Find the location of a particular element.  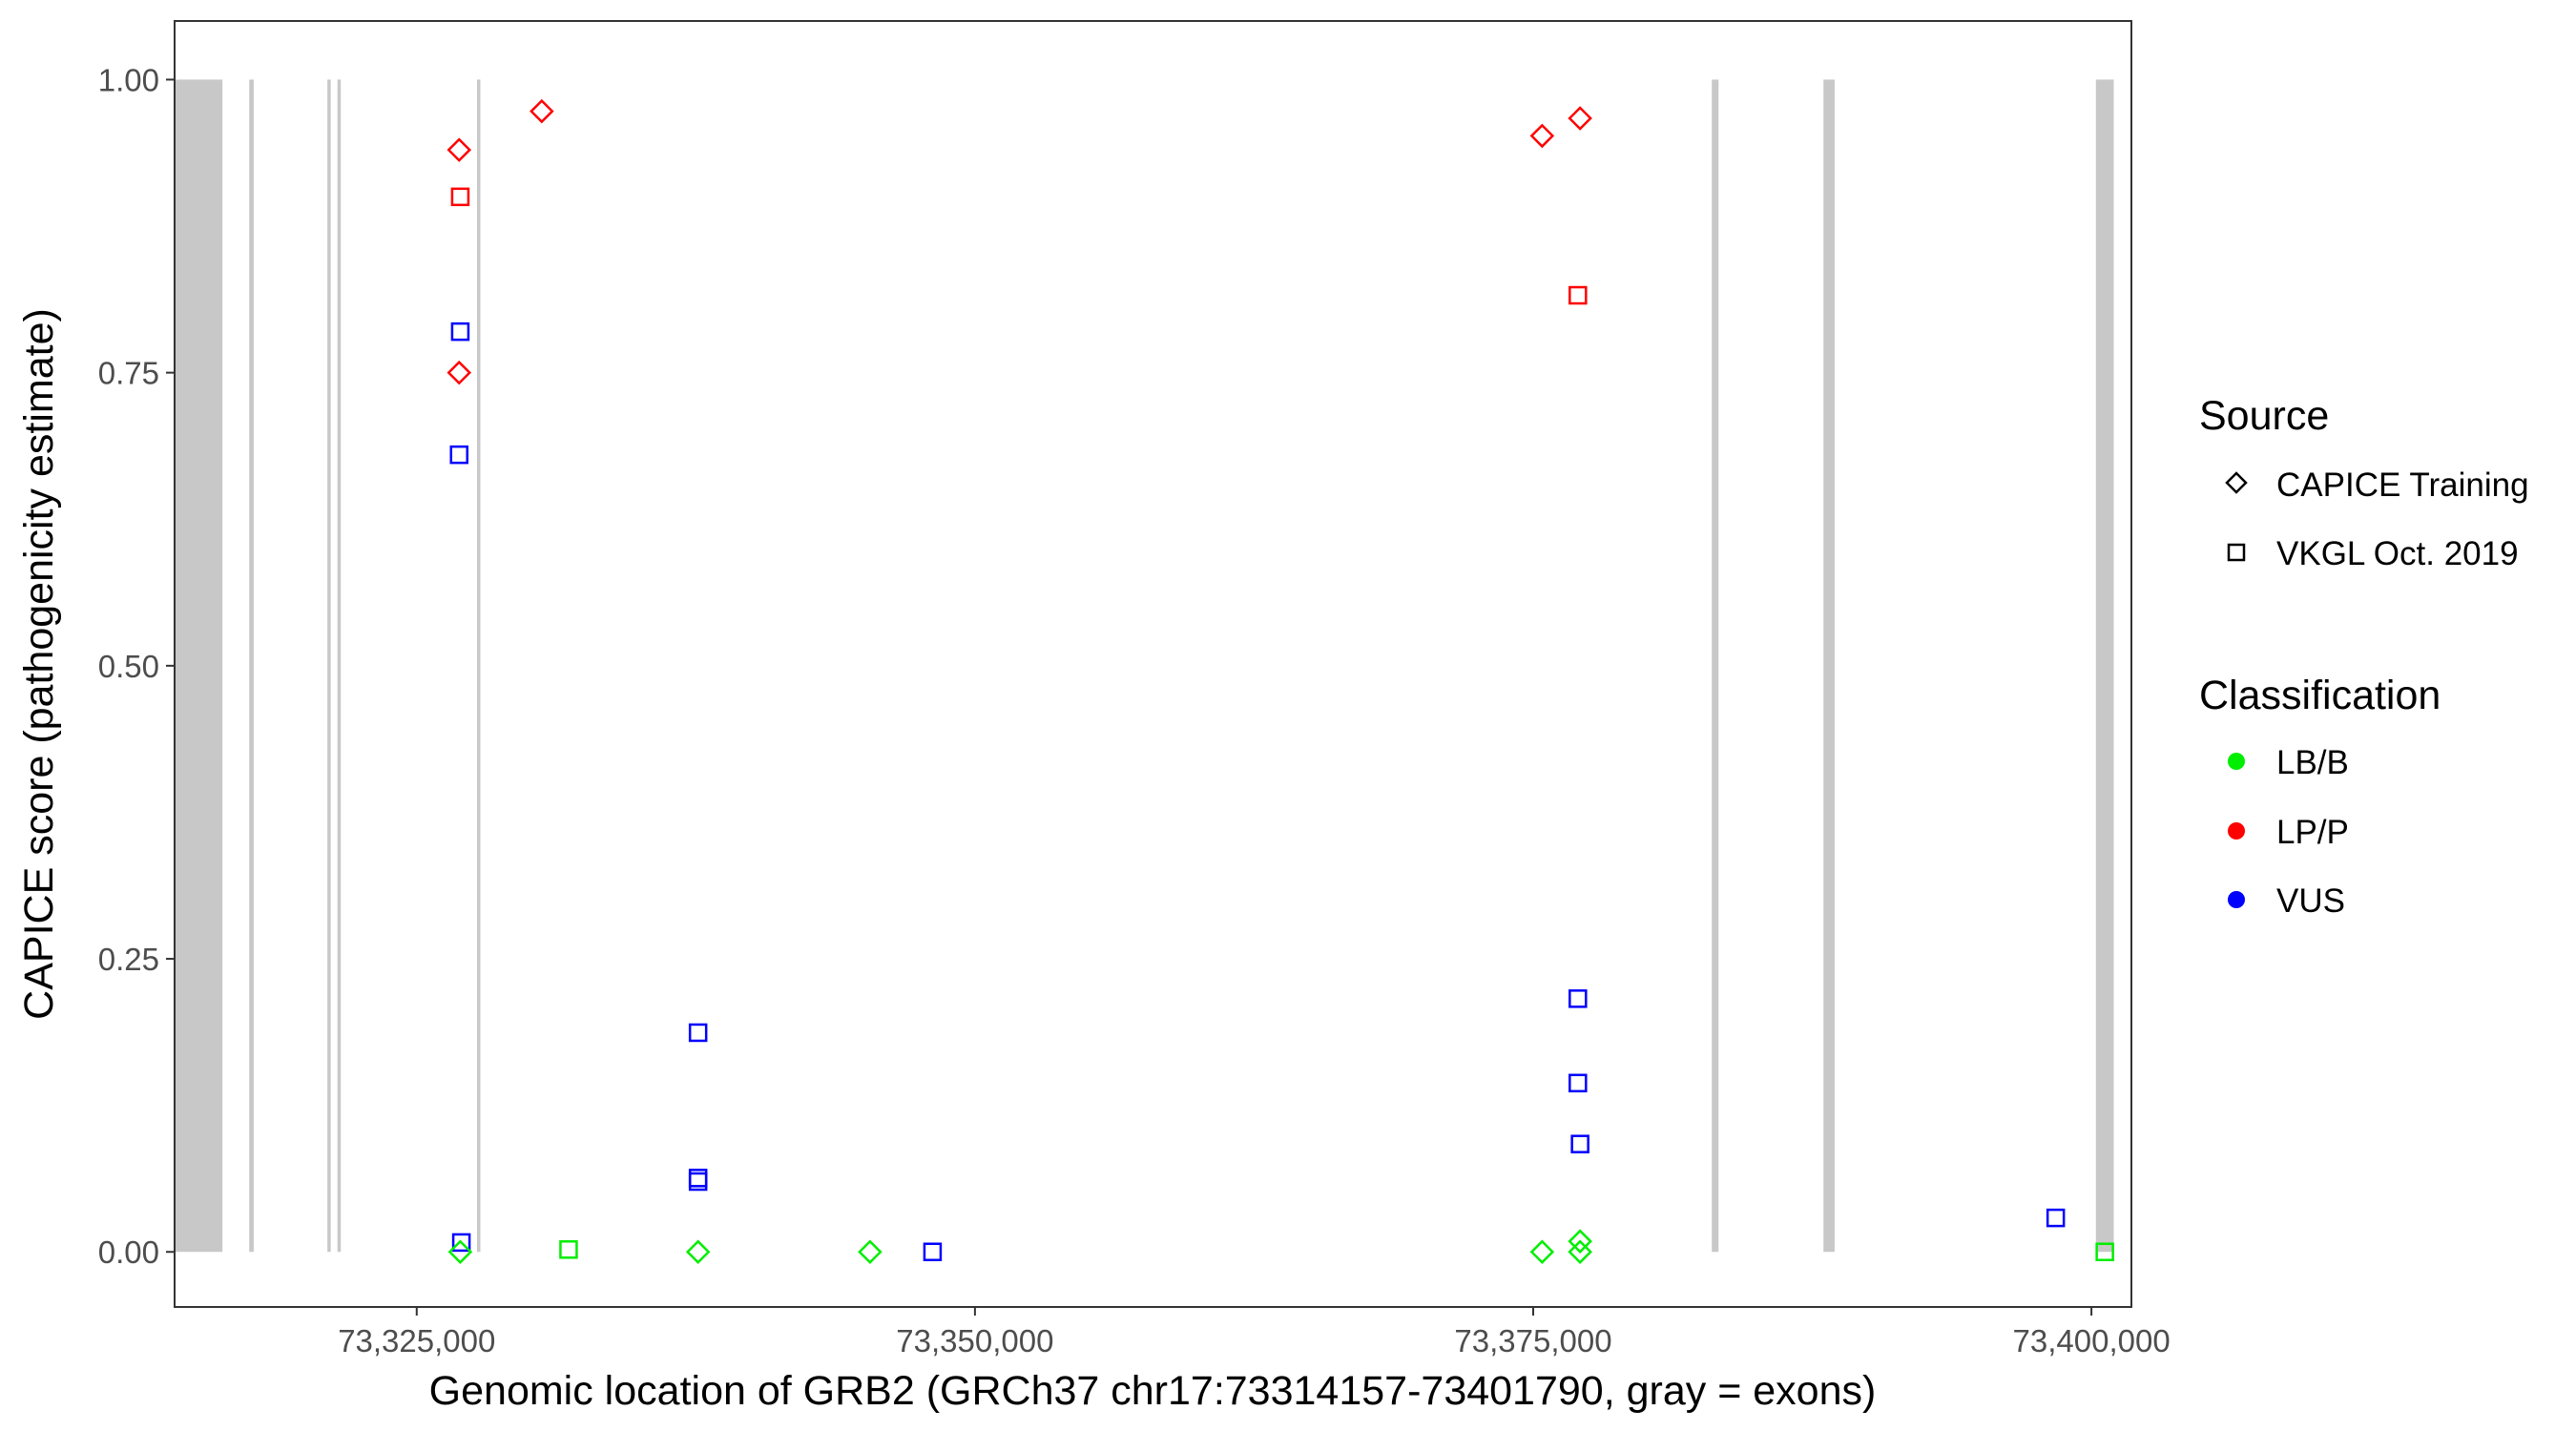

legend-item-lpp: LP/P is located at coordinates (2288, 833).